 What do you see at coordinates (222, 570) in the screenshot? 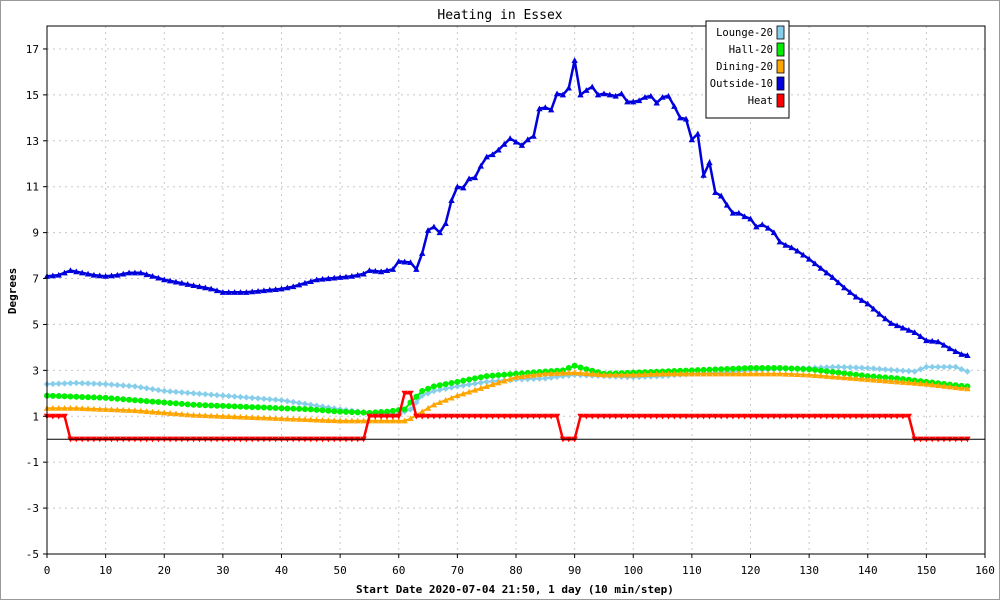
I see `x-tick-label: 30` at bounding box center [222, 570].